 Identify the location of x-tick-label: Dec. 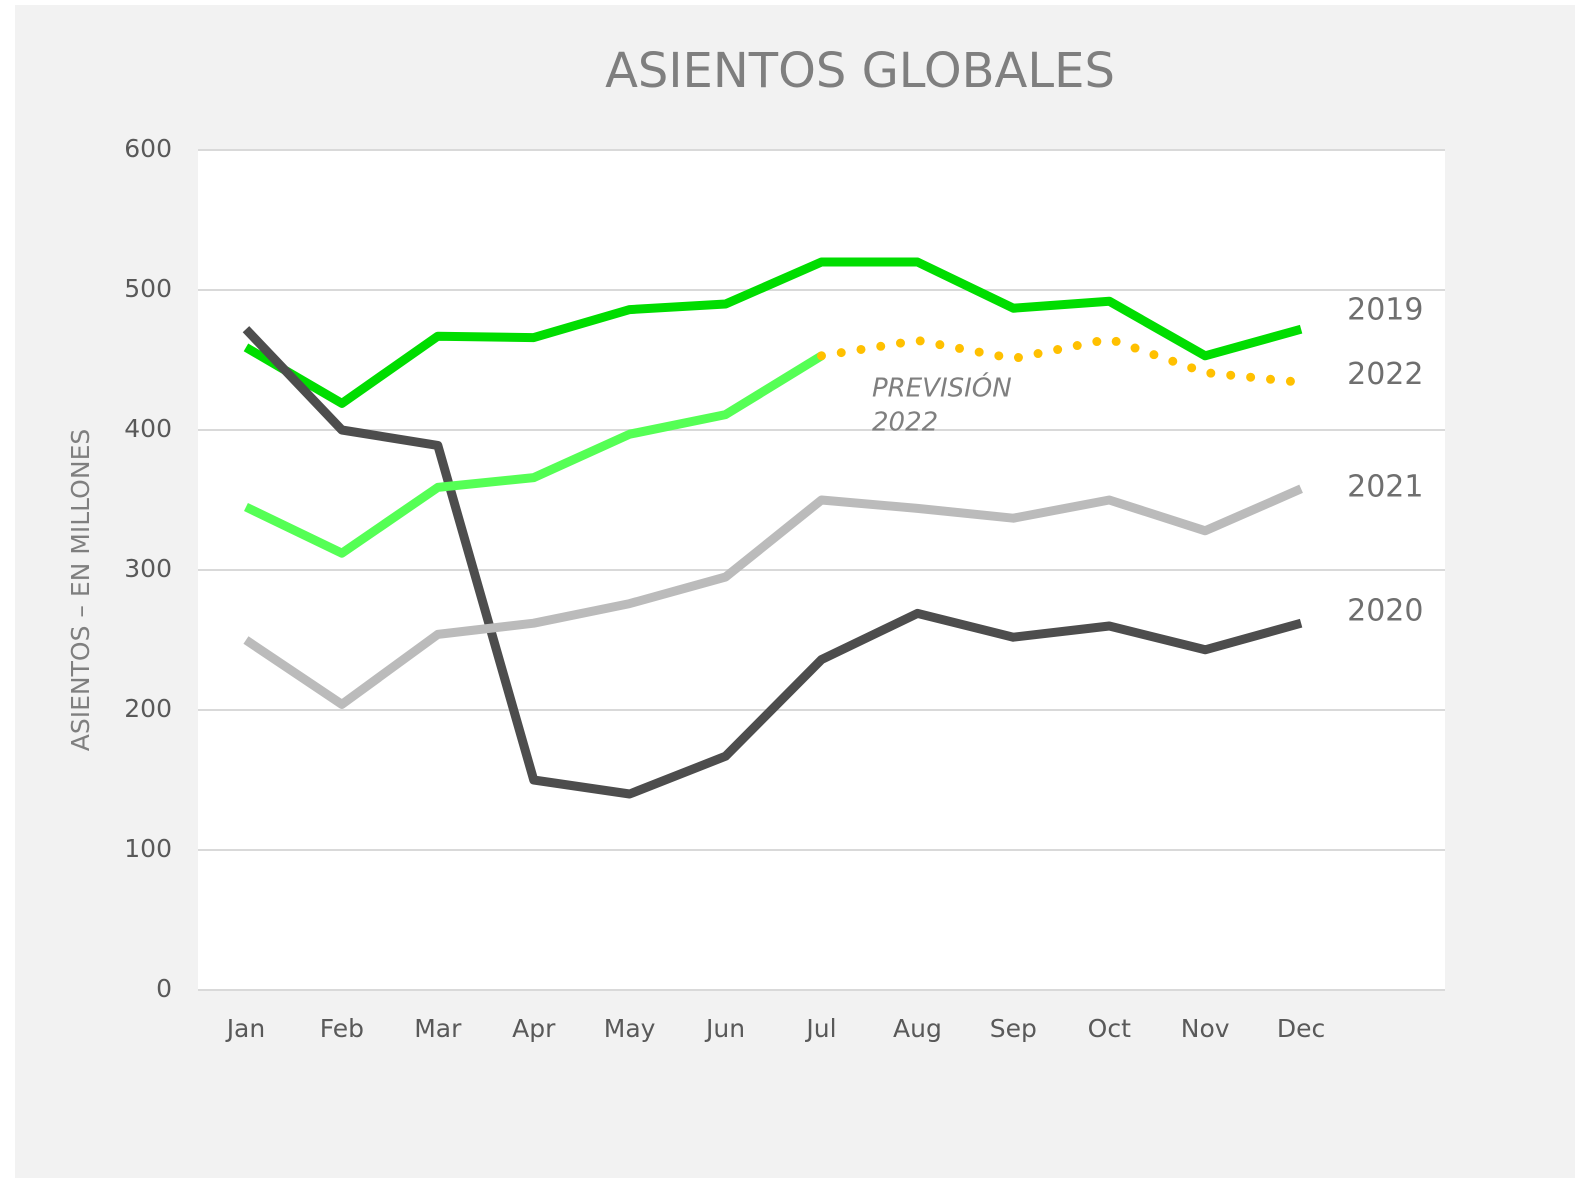
(1301, 1028).